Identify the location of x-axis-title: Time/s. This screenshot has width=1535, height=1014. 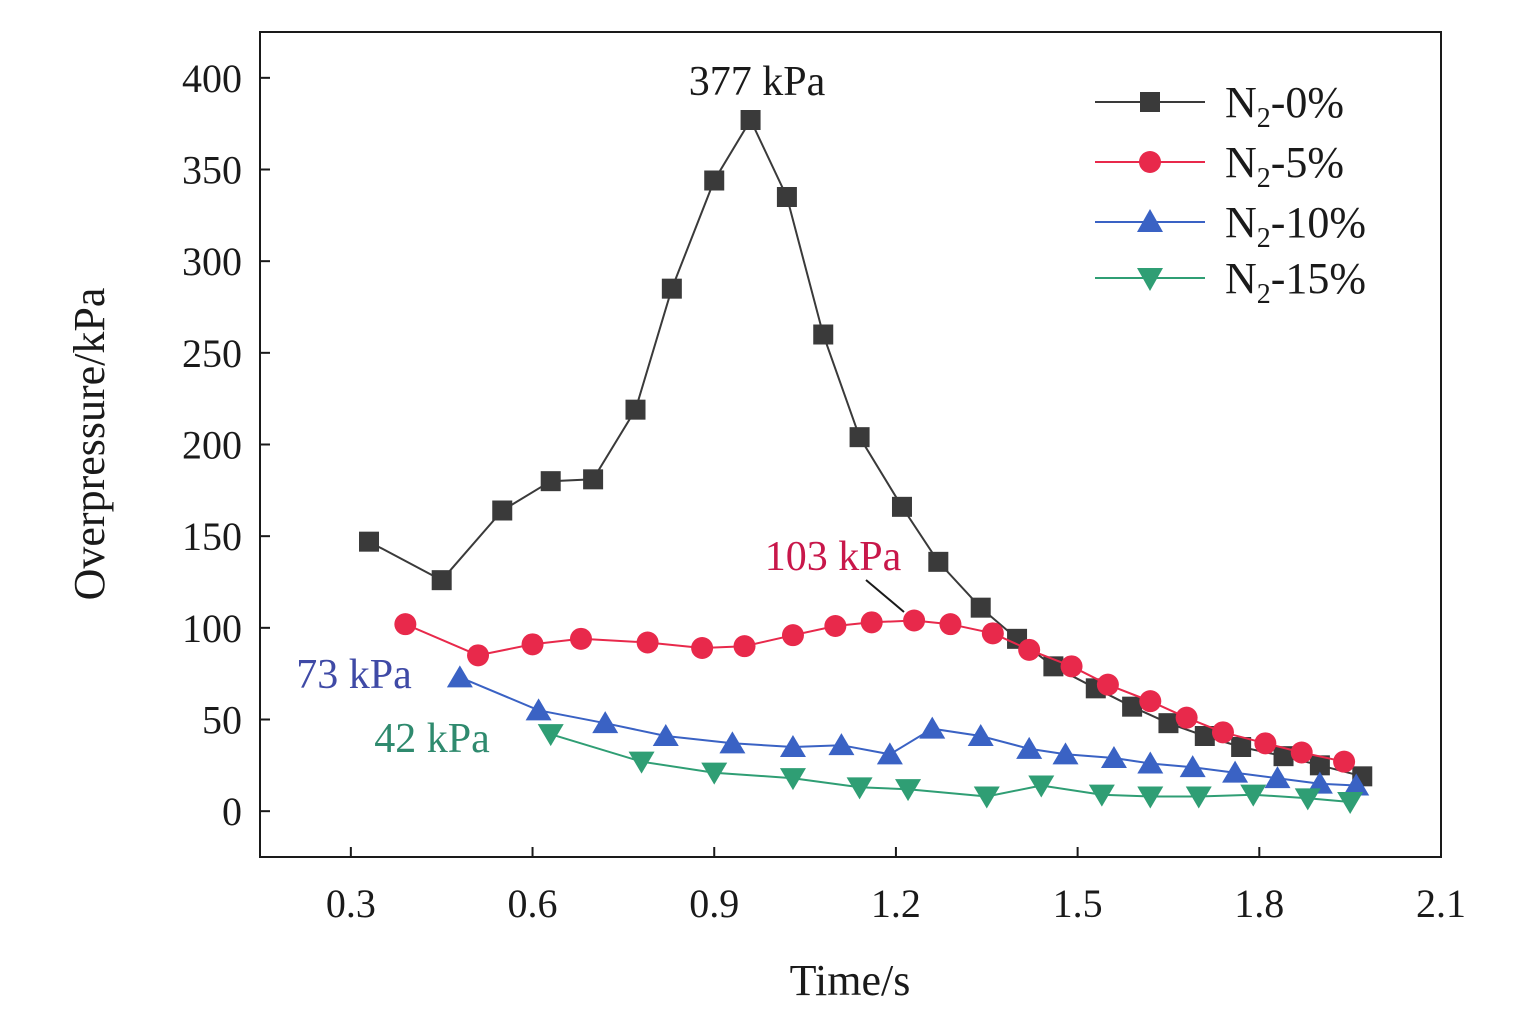
(850, 980).